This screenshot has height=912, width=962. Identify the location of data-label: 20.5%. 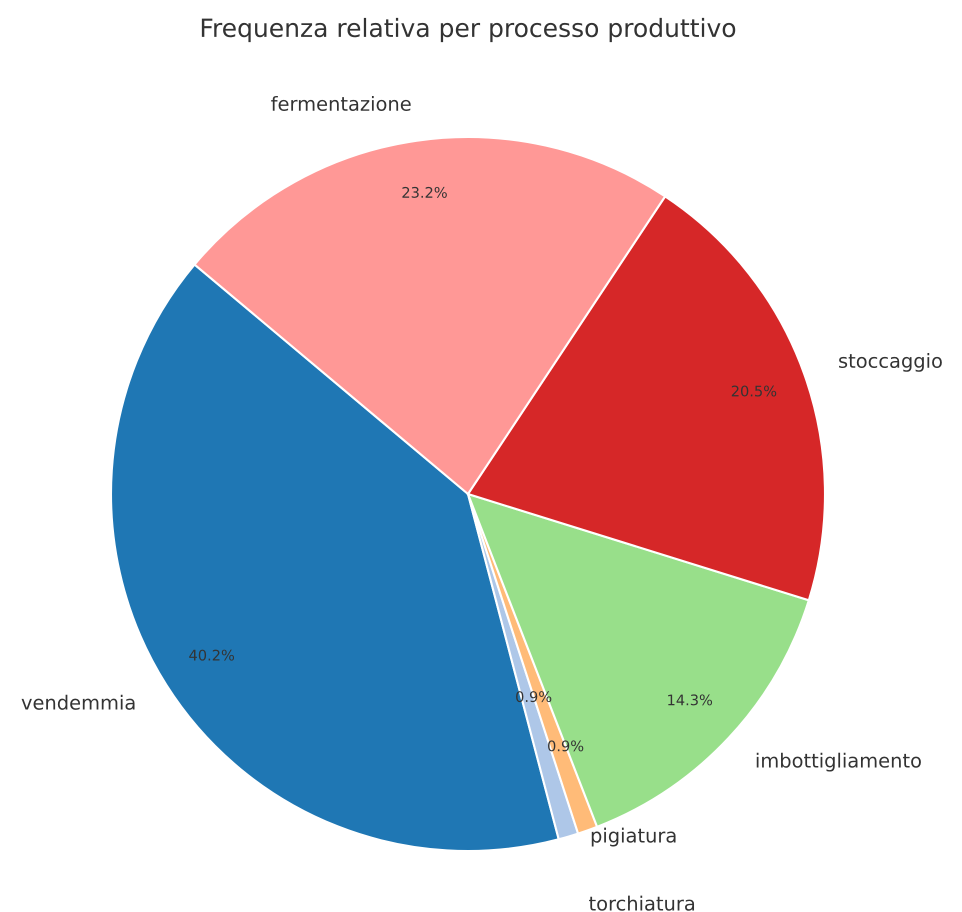
(754, 391).